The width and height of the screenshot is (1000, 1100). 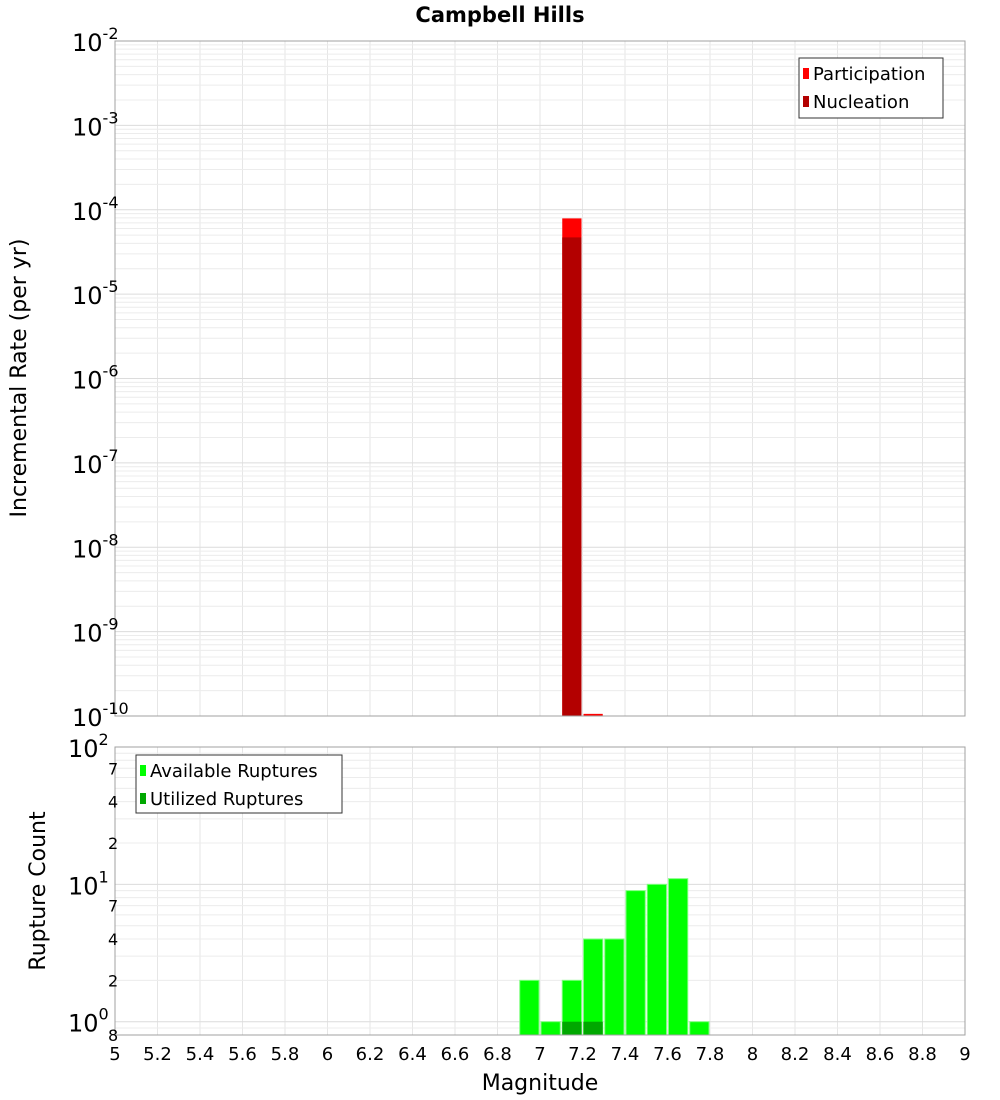 What do you see at coordinates (111, 455) in the screenshot?
I see `y-tick-exponent: -7` at bounding box center [111, 455].